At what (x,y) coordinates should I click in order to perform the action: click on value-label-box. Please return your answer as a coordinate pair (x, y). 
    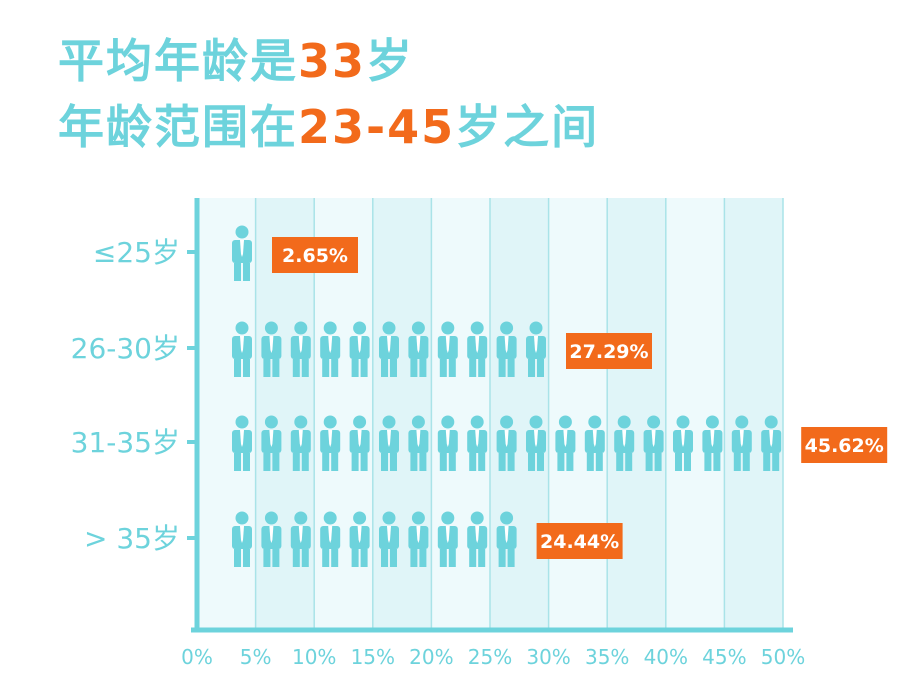
    Looking at the image, I should click on (315, 255).